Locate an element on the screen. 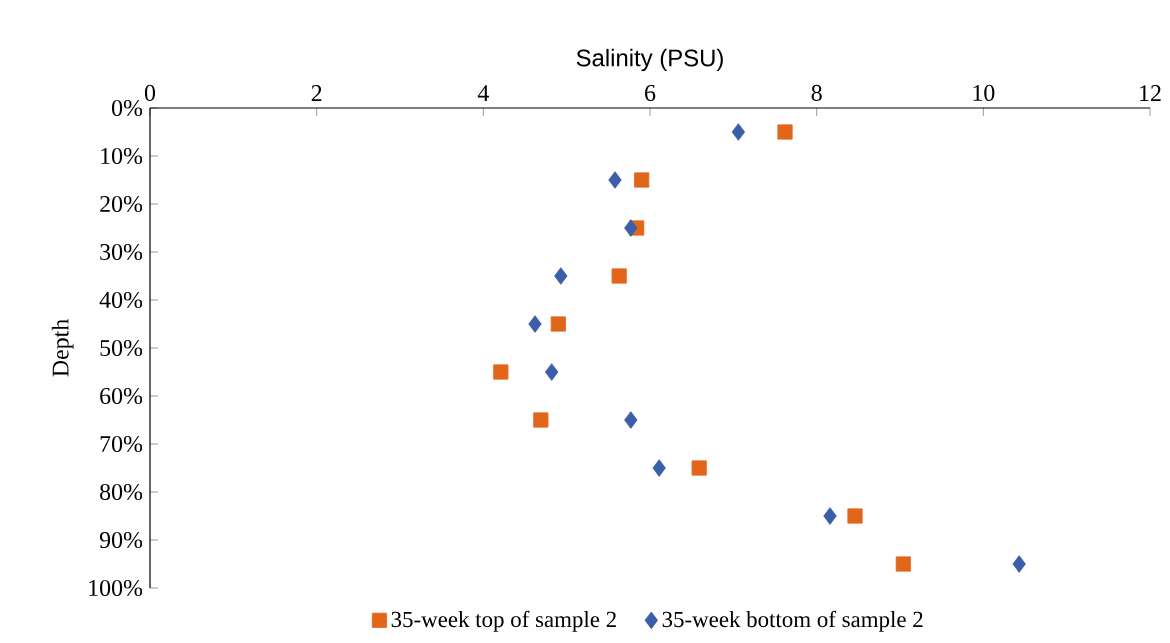 This screenshot has width=1170, height=643. x-tick-label: 2 is located at coordinates (316, 93).